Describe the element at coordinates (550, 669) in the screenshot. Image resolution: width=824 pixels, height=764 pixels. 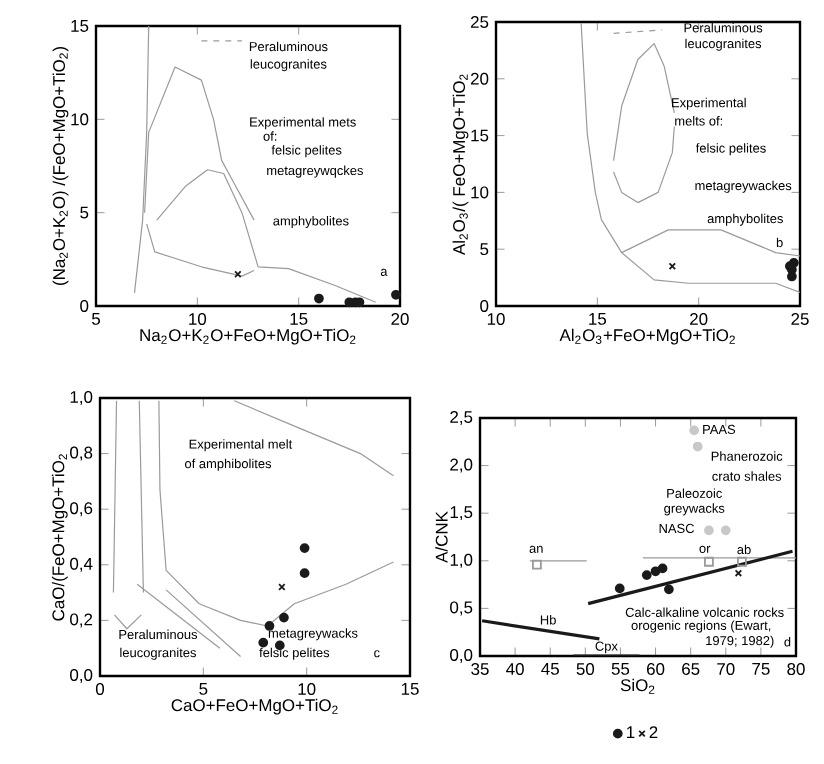
I see `x-tick-label: 45` at that location.